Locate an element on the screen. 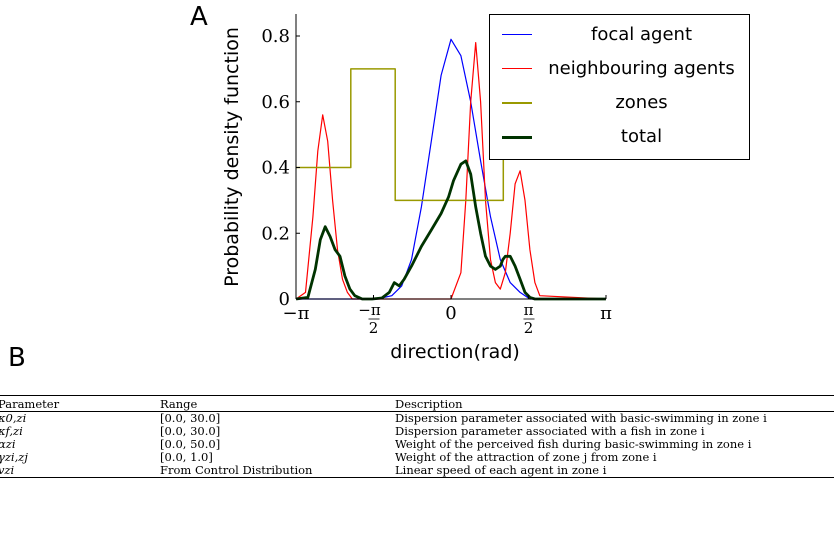 The height and width of the screenshot is (537, 834). legend-label: neighbouring agents is located at coordinates (641, 68).